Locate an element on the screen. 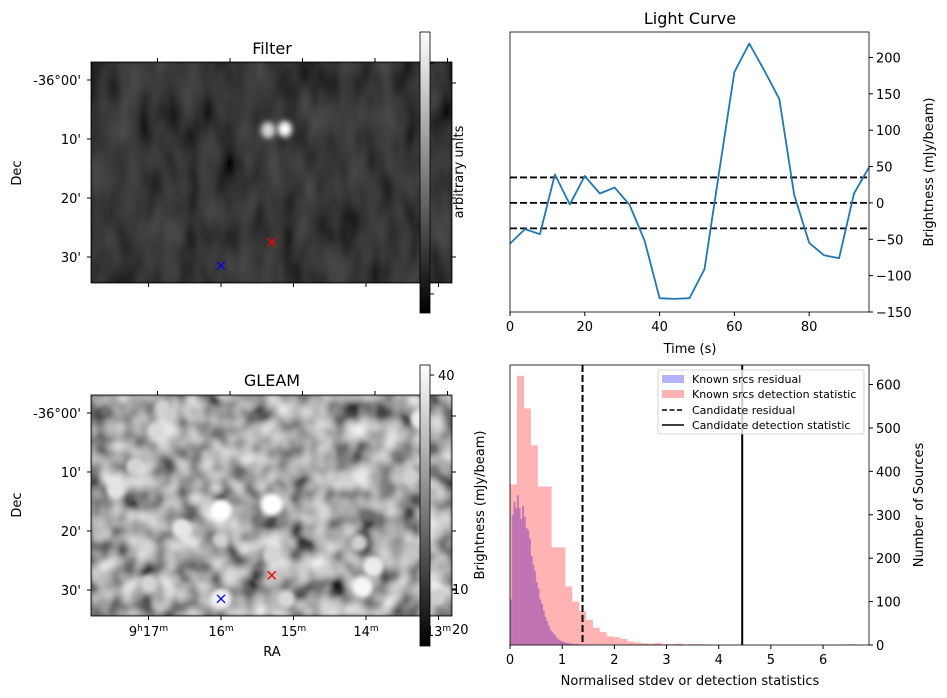 Image resolution: width=947 pixels, height=698 pixels. gleam-markers is located at coordinates (246, 587).